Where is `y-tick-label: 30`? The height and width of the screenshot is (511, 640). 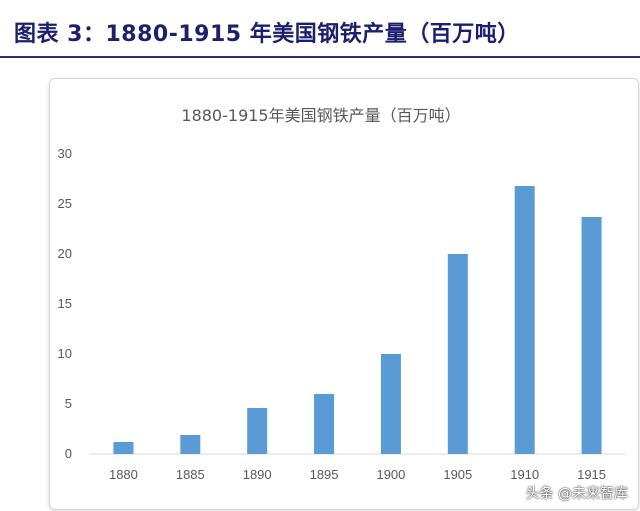
y-tick-label: 30 is located at coordinates (65, 153).